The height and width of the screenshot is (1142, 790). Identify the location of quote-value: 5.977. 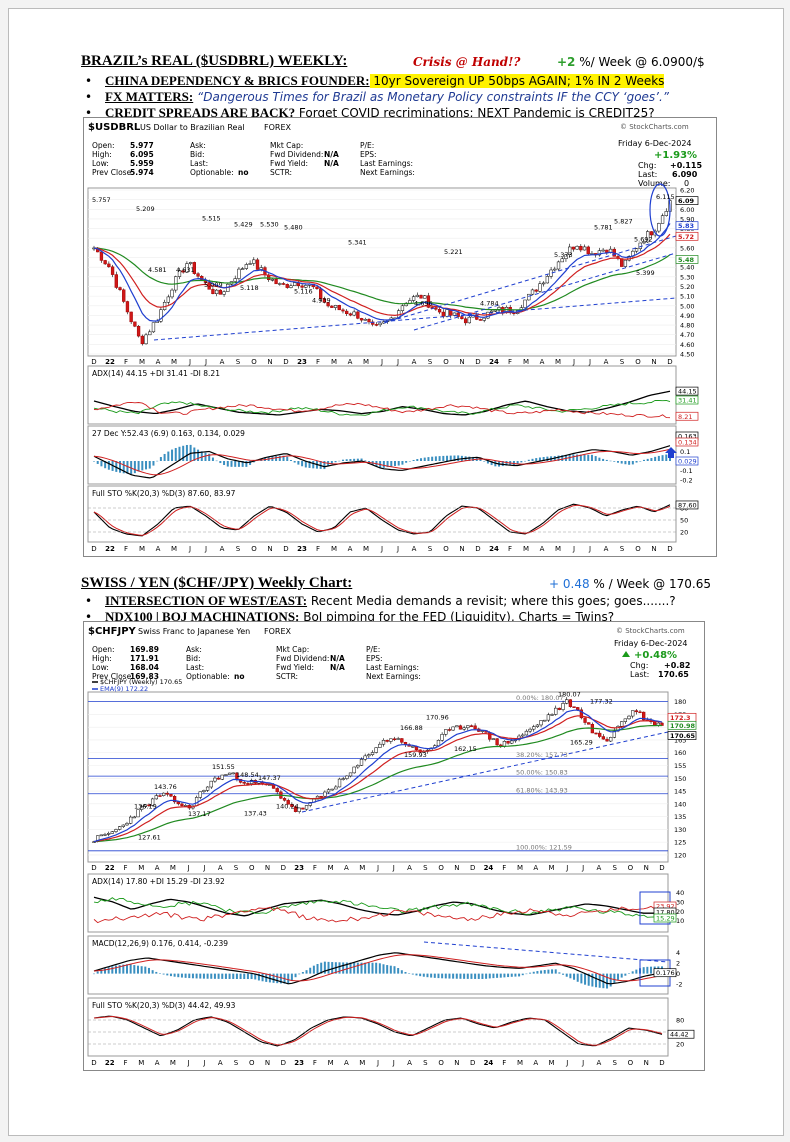
(142, 145).